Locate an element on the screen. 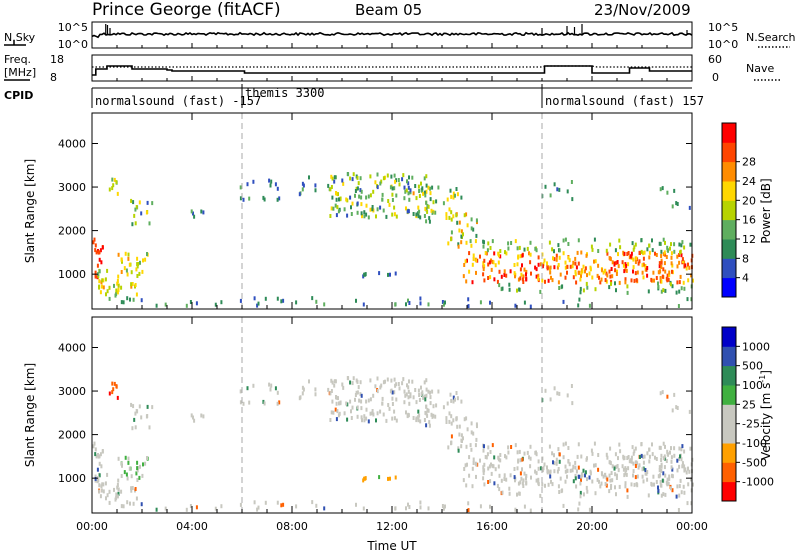 This screenshot has height=558, width=800. y-tick-label: 3000 is located at coordinates (72, 187).